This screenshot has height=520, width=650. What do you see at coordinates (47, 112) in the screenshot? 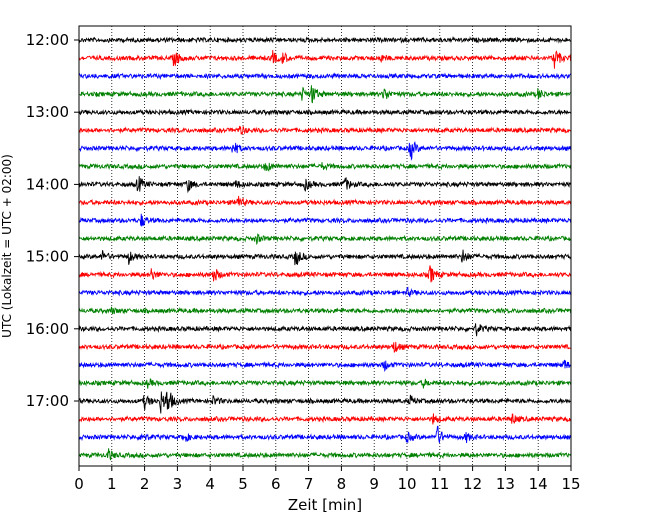
I see `y-tick-label: 13:00` at bounding box center [47, 112].